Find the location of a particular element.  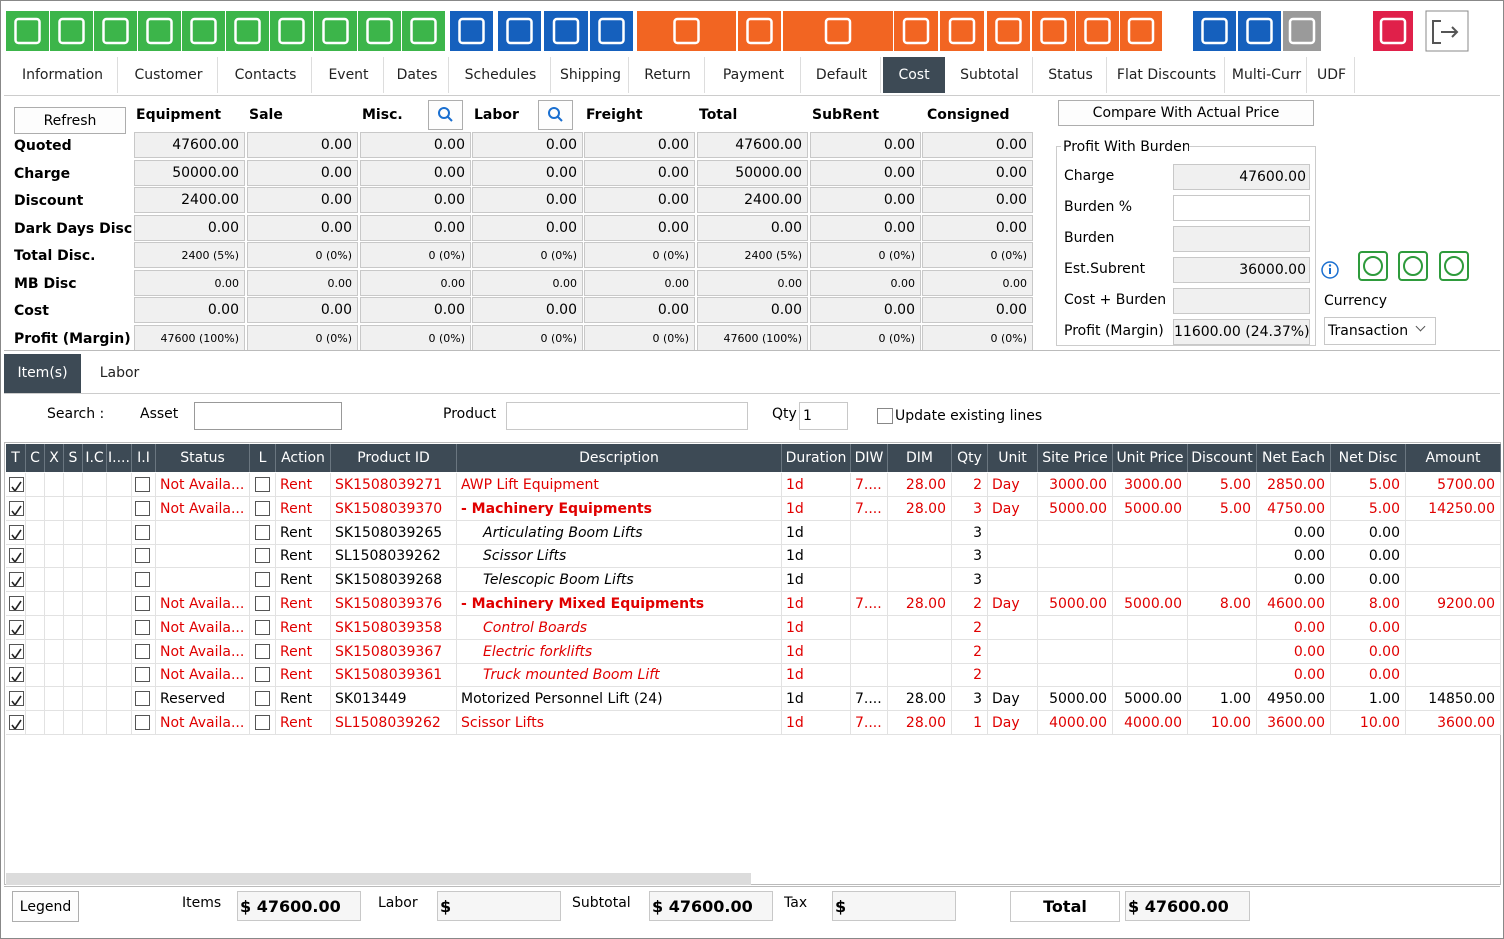

subtab: Item(s) is located at coordinates (42, 373).